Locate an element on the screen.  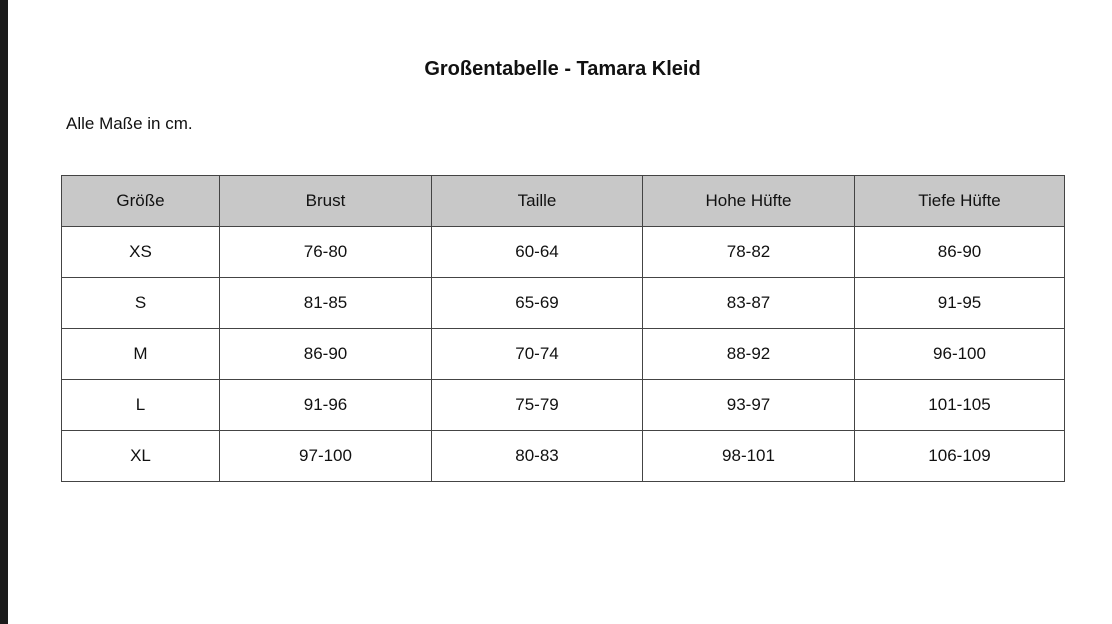
page-title: Großentabelle - Tamara Kleid is located at coordinates (562, 69).